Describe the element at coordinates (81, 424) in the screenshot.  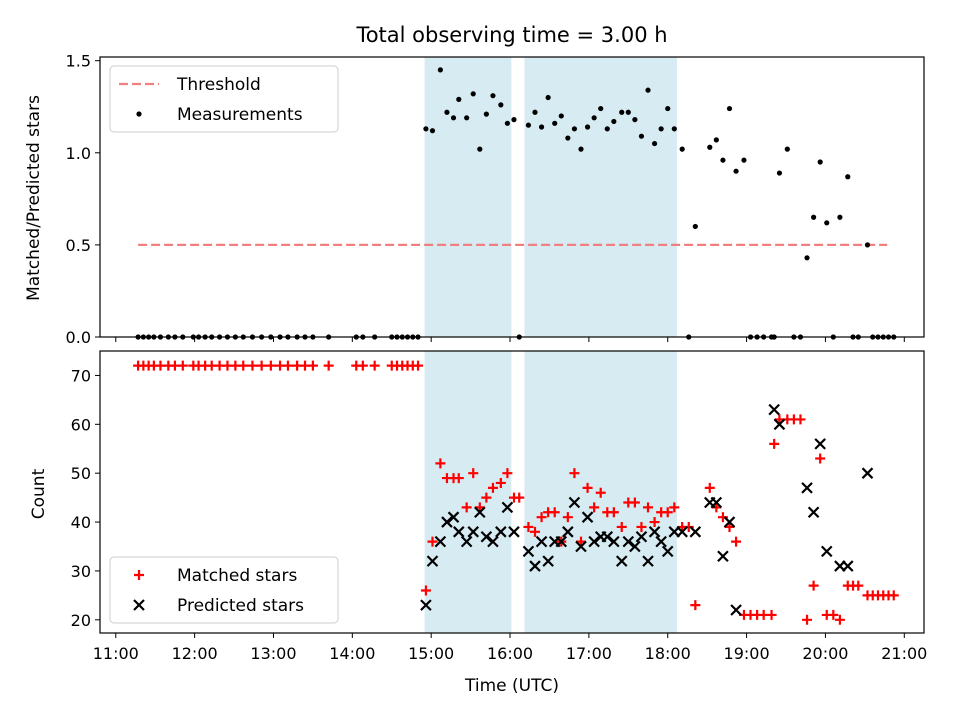
I see `y-tick-label: 60` at that location.